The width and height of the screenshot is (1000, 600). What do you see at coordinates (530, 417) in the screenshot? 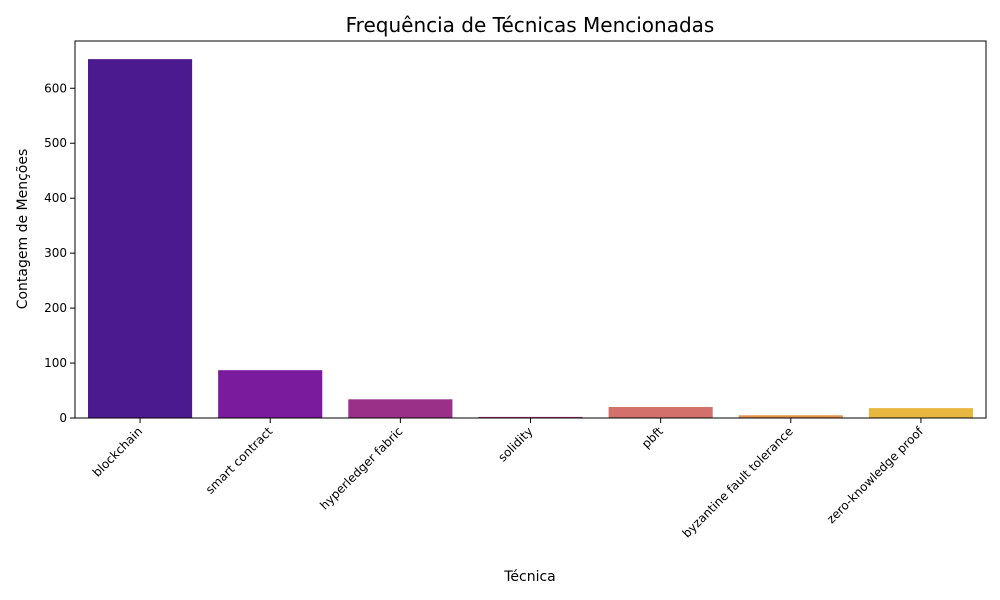
I see `bar-solidity` at bounding box center [530, 417].